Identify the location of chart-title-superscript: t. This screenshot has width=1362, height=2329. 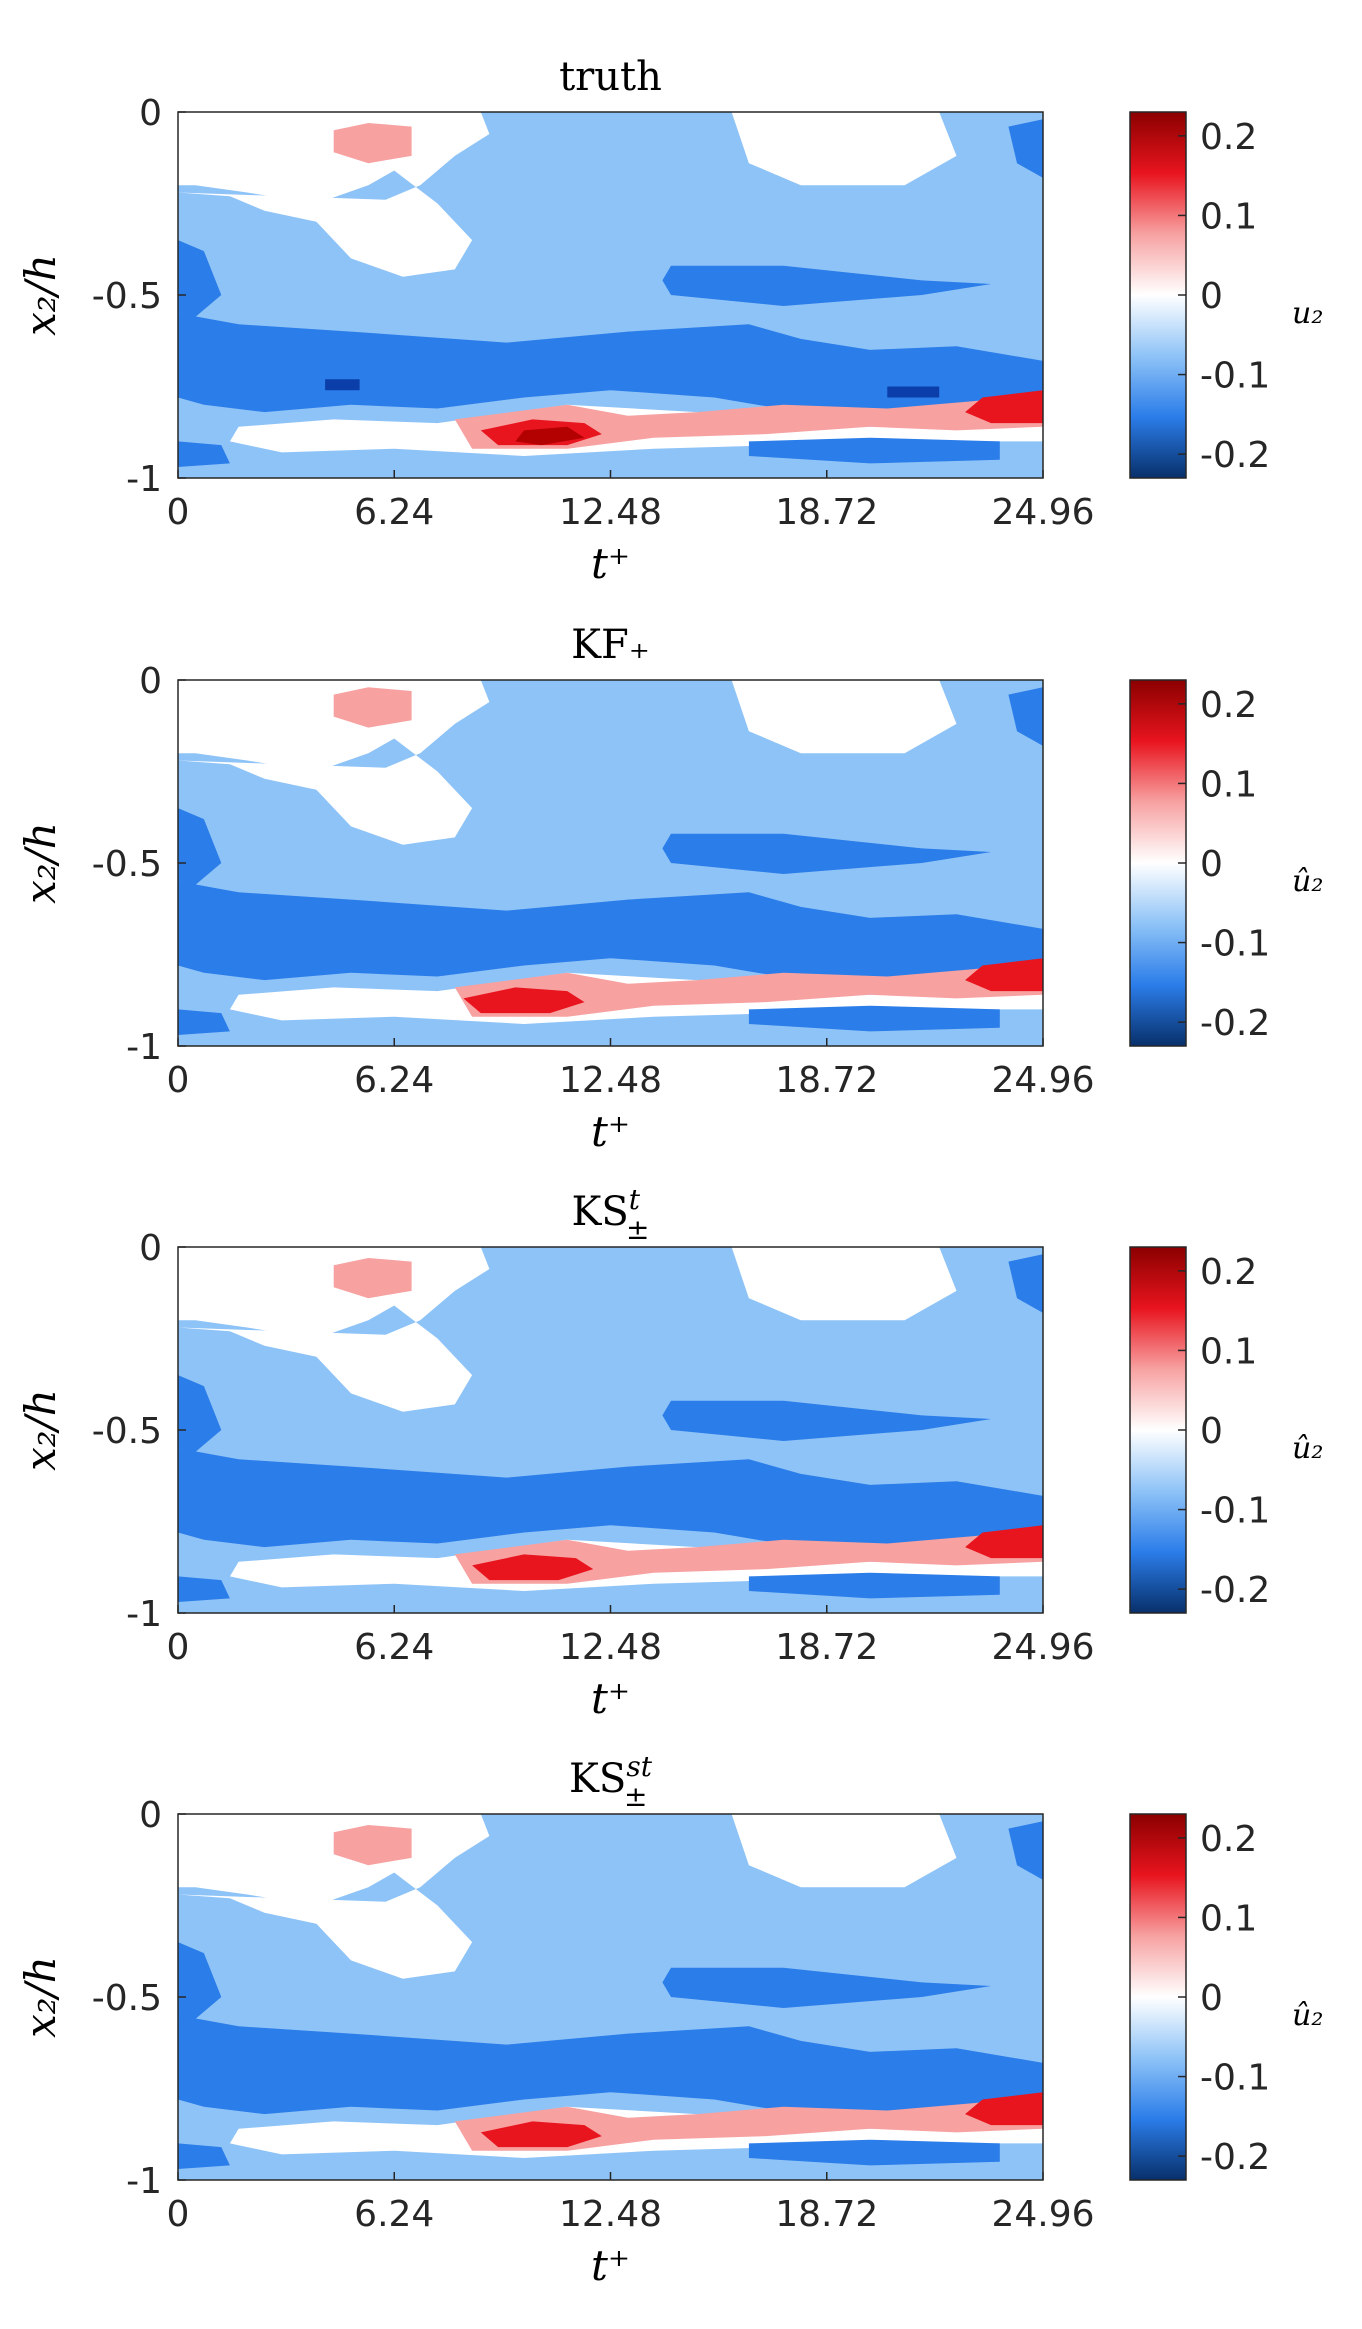
(635, 1199).